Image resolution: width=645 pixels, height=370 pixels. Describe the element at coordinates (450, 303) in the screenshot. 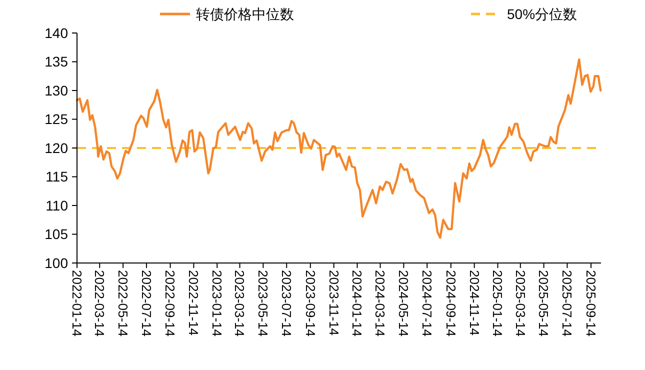

I see `x-tick-label: 2024-09-14` at that location.